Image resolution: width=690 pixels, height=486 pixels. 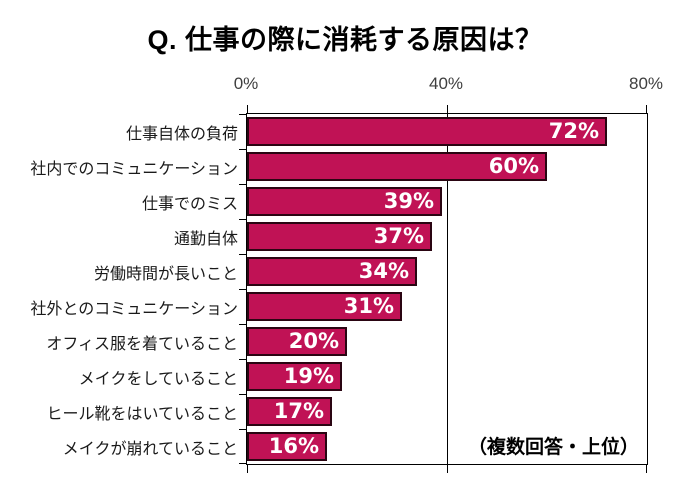 What do you see at coordinates (150, 449) in the screenshot?
I see `category-label: メイクが崩れていること` at bounding box center [150, 449].